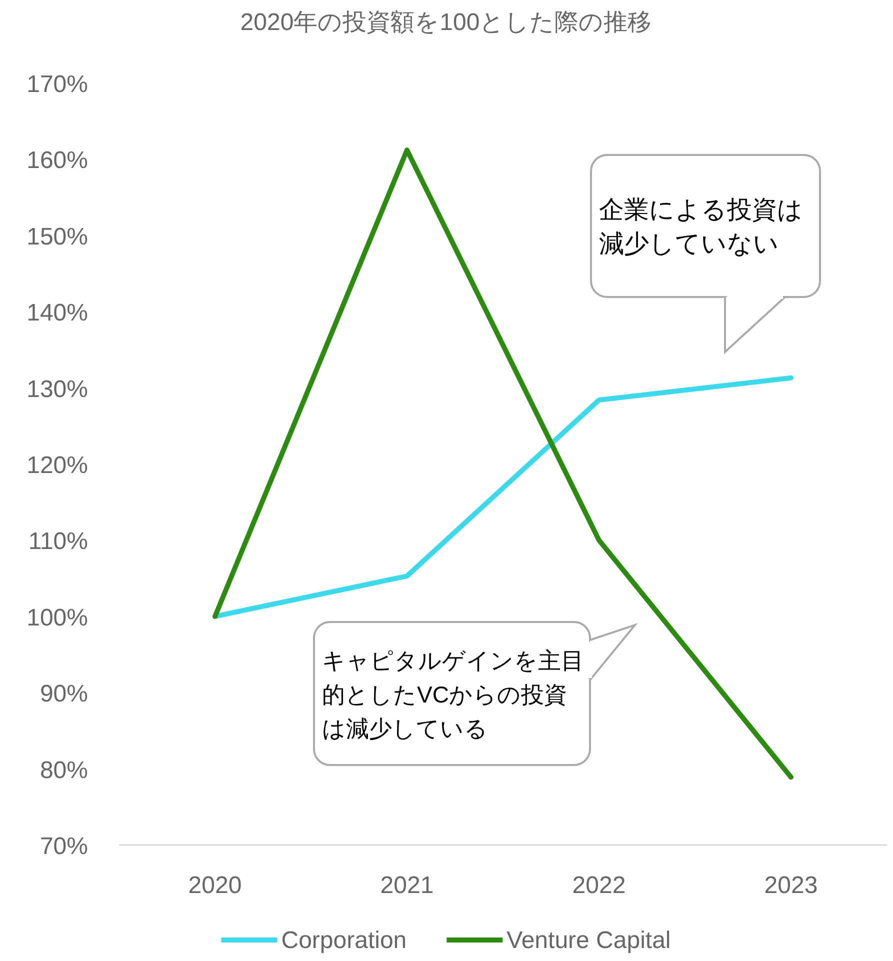 This screenshot has height=961, width=893. I want to click on x-tick-label: 2022, so click(599, 885).